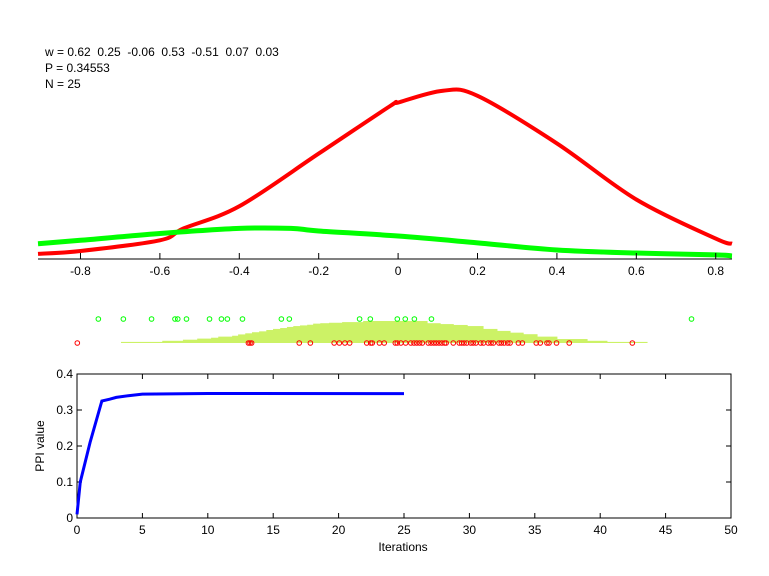 The width and height of the screenshot is (769, 576). I want to click on y-tick-label: 0.2, so click(64, 446).